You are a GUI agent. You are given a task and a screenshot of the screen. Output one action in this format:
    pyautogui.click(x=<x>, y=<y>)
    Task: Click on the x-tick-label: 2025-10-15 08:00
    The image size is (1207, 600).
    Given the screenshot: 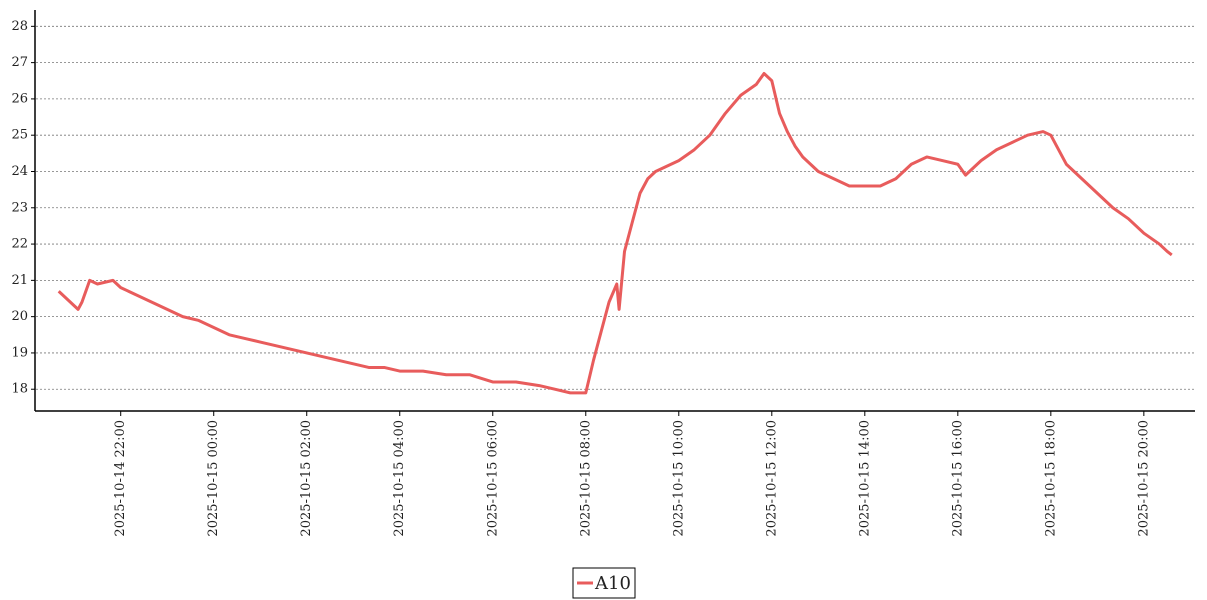 What is the action you would take?
    pyautogui.click(x=585, y=478)
    